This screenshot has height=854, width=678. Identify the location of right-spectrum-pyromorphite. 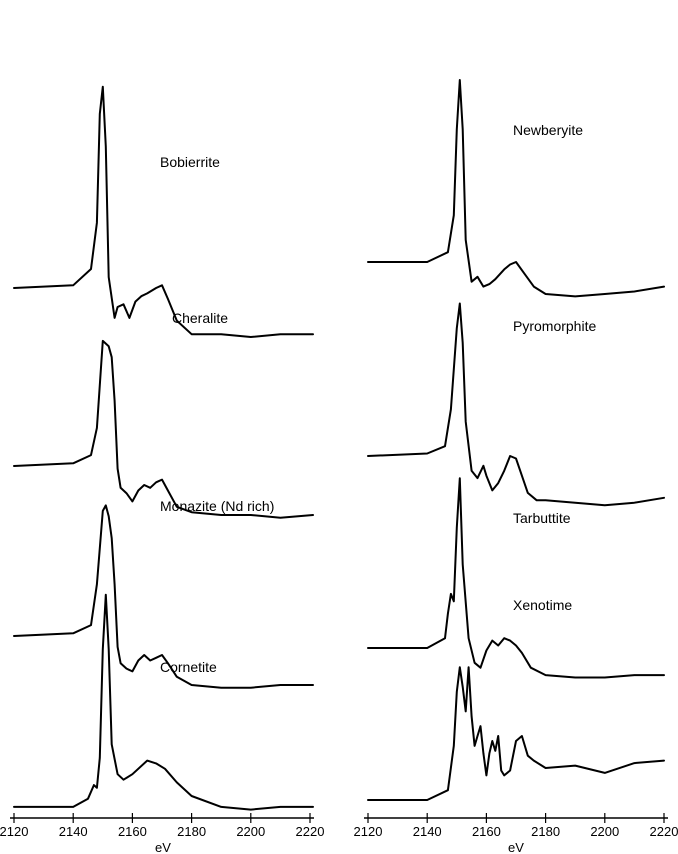
(516, 404).